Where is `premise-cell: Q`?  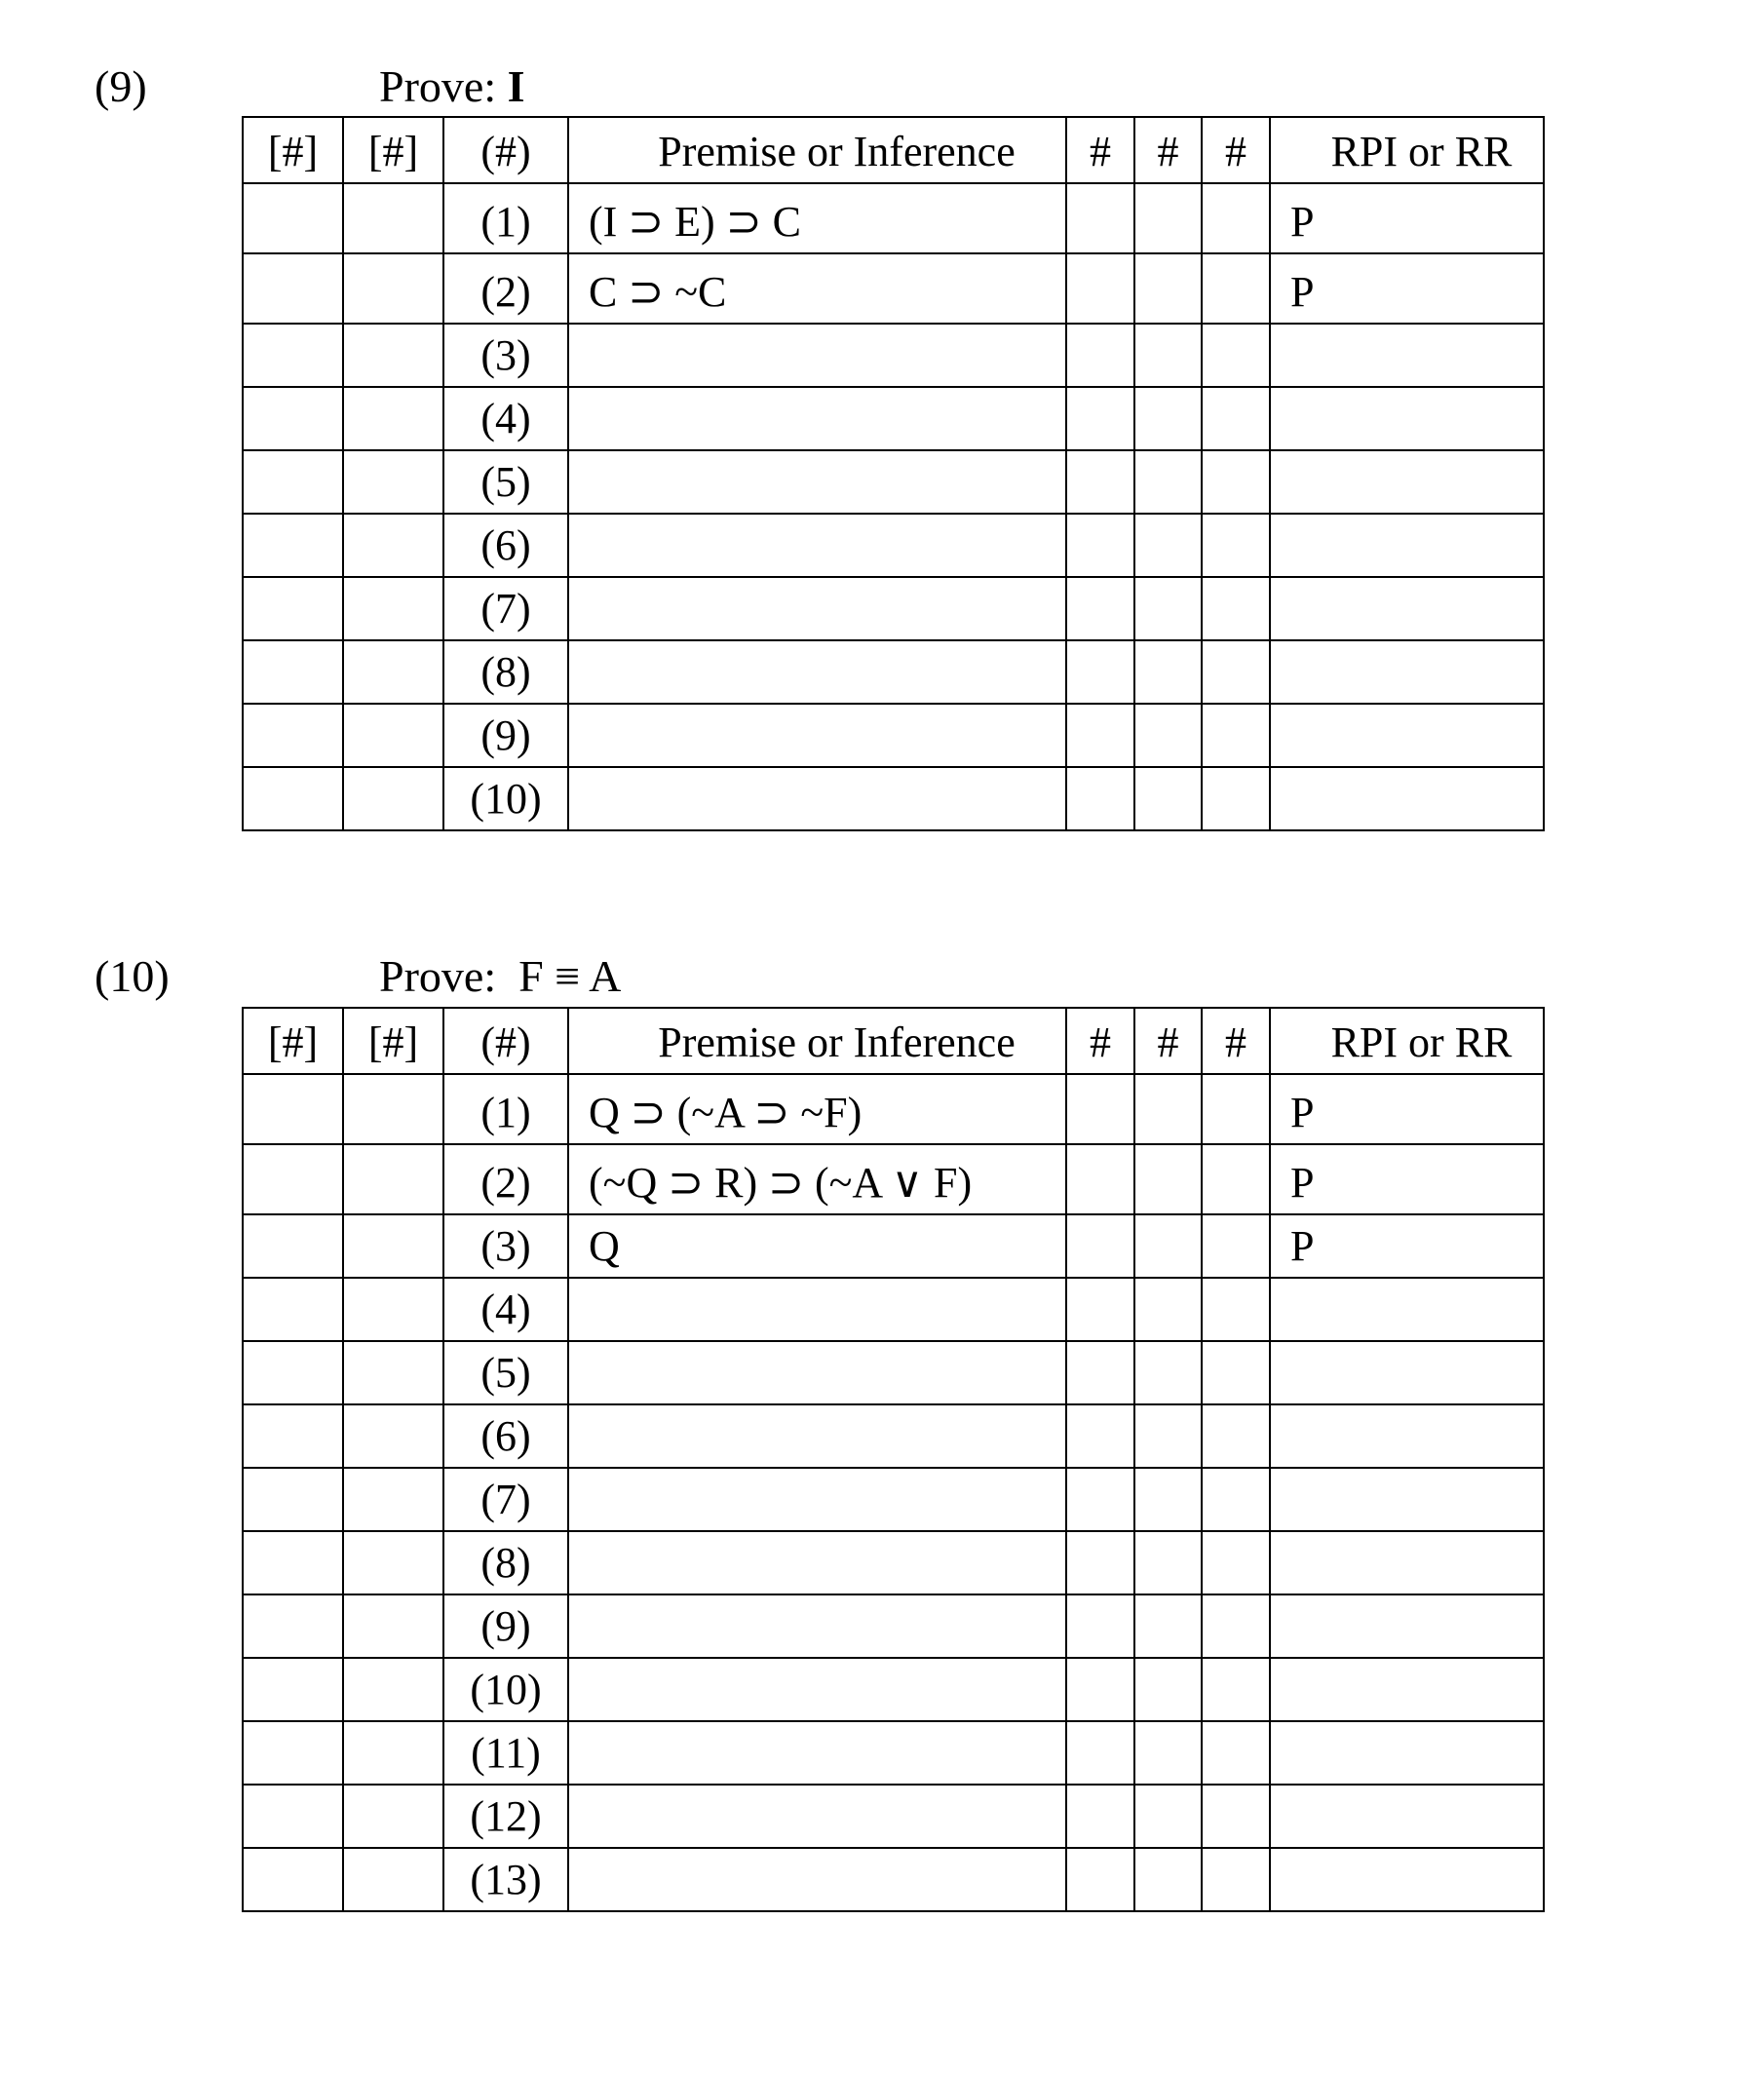
premise-cell: Q is located at coordinates (817, 1246).